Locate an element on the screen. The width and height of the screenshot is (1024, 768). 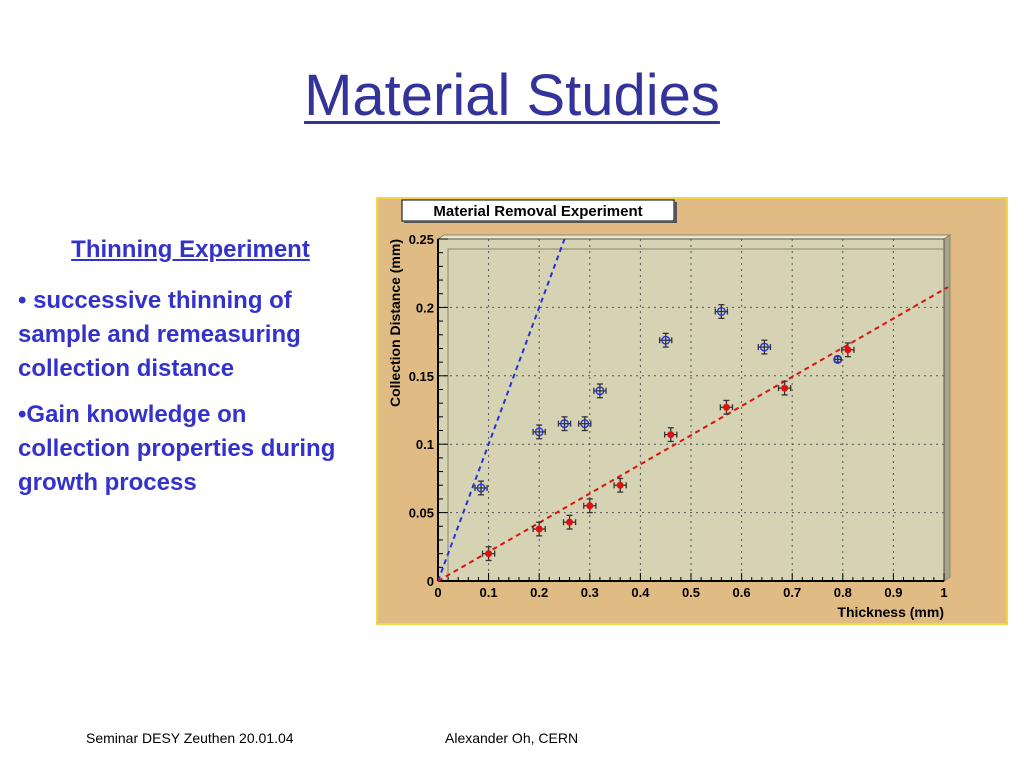
slide-title: Material Studies is located at coordinates (512, 95).